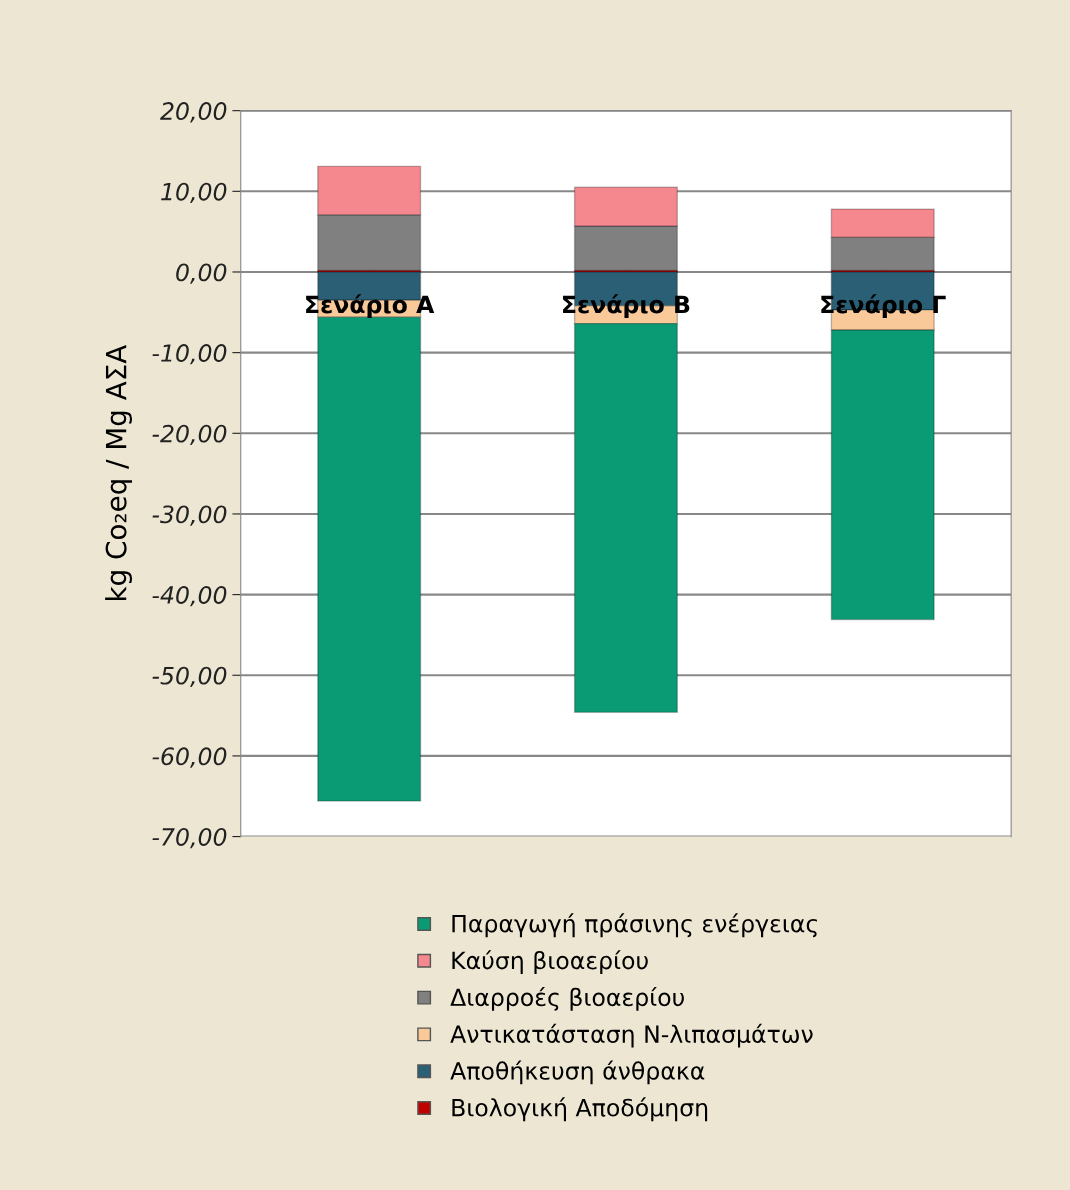  I want to click on legend-label: Αντικατάσταση Ν-λιπασμάτων, so click(631, 1035).